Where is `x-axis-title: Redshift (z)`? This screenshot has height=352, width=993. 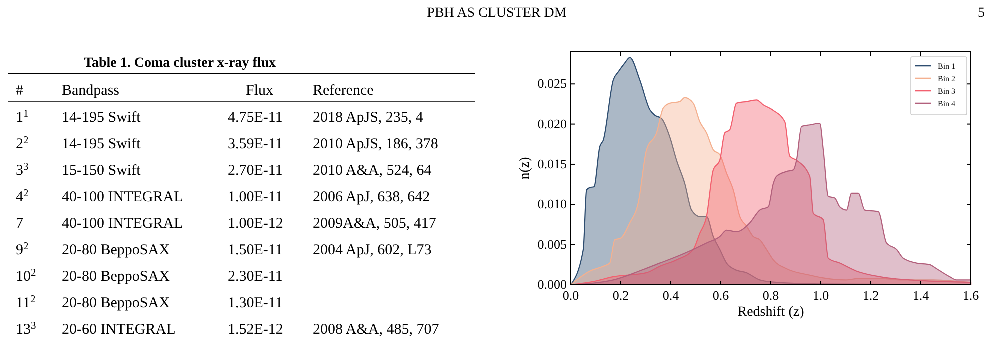
x-axis-title: Redshift (z) is located at coordinates (771, 312).